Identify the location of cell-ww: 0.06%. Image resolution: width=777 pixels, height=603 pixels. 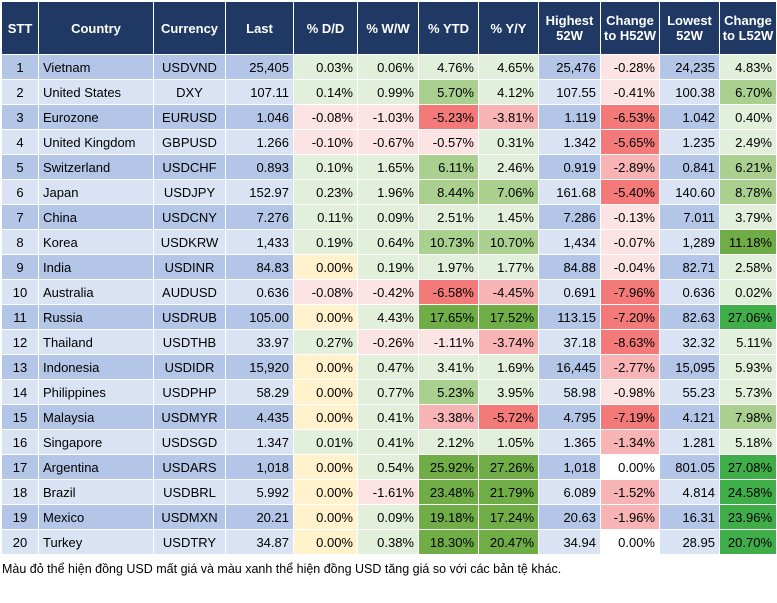
(388, 67).